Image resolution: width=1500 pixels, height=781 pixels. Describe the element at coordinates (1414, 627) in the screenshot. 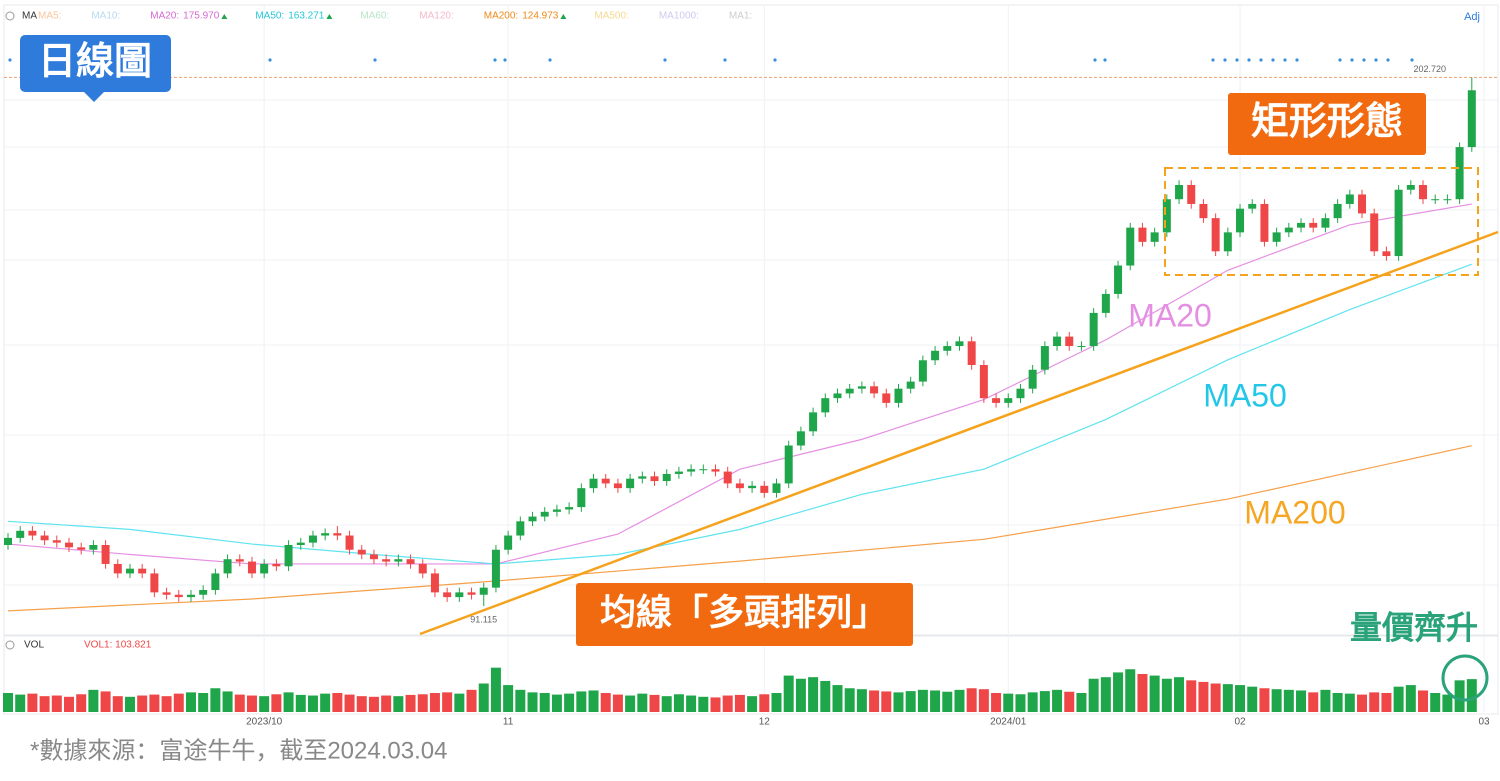

I see `volume-price-label: 量價齊升` at that location.